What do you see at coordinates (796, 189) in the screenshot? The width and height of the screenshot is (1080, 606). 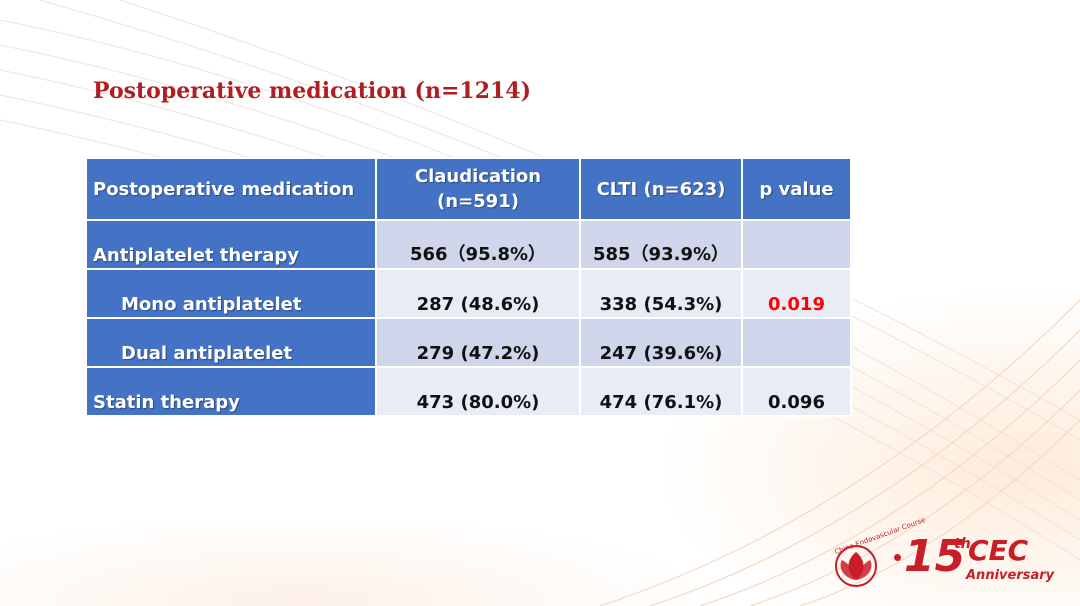 I see `header-p-value: p value` at bounding box center [796, 189].